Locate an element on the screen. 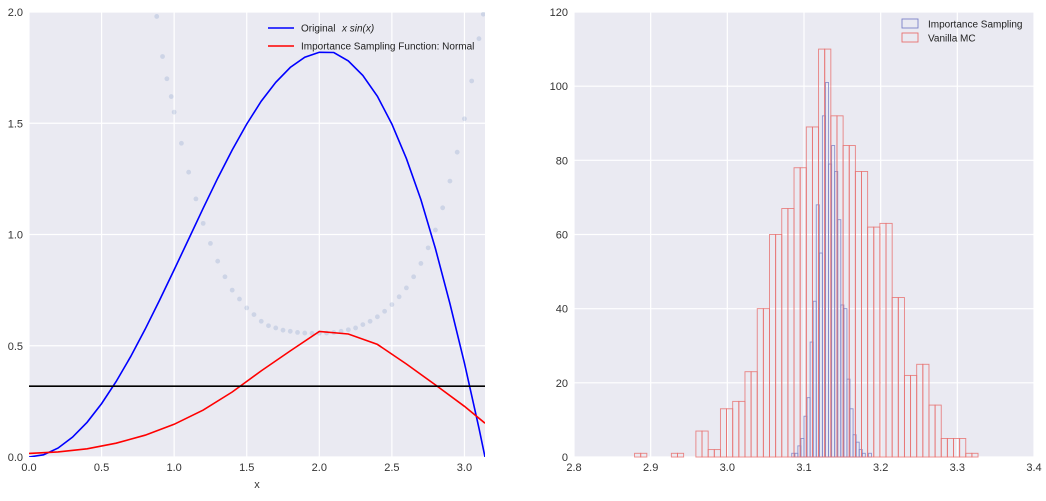 The width and height of the screenshot is (1046, 501). y-tick-label: 100 is located at coordinates (559, 87).